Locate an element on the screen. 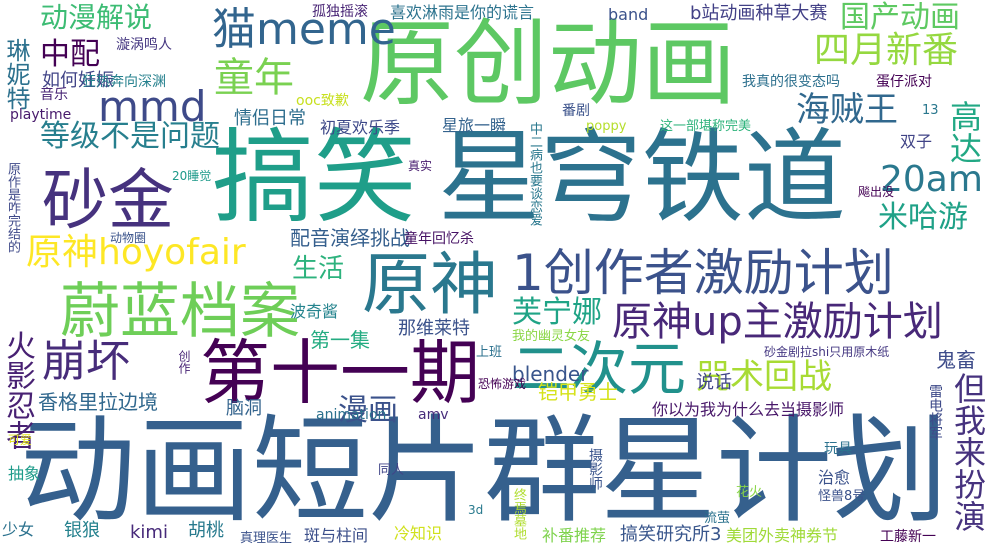 The height and width of the screenshot is (550, 1000). word-cloud-word: 我真的很变态吗 is located at coordinates (791, 82).